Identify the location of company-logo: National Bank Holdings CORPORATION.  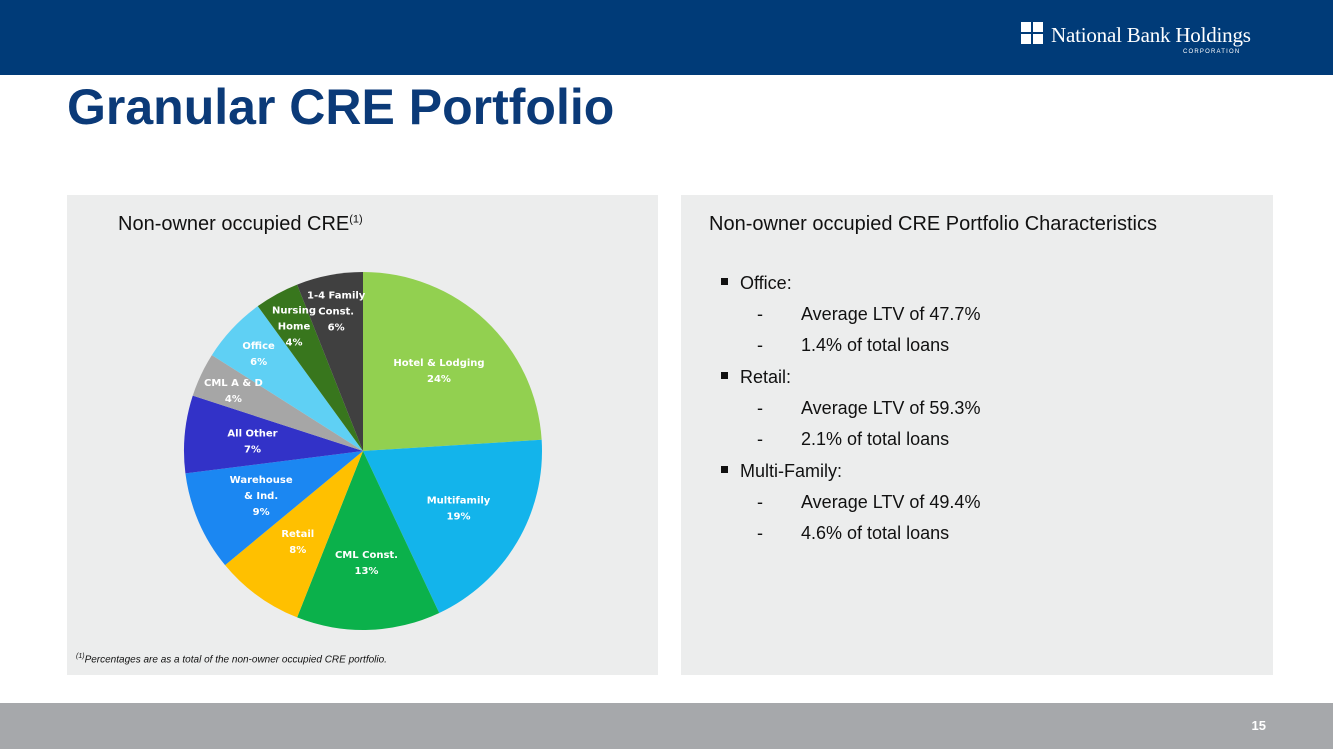
(1146, 42).